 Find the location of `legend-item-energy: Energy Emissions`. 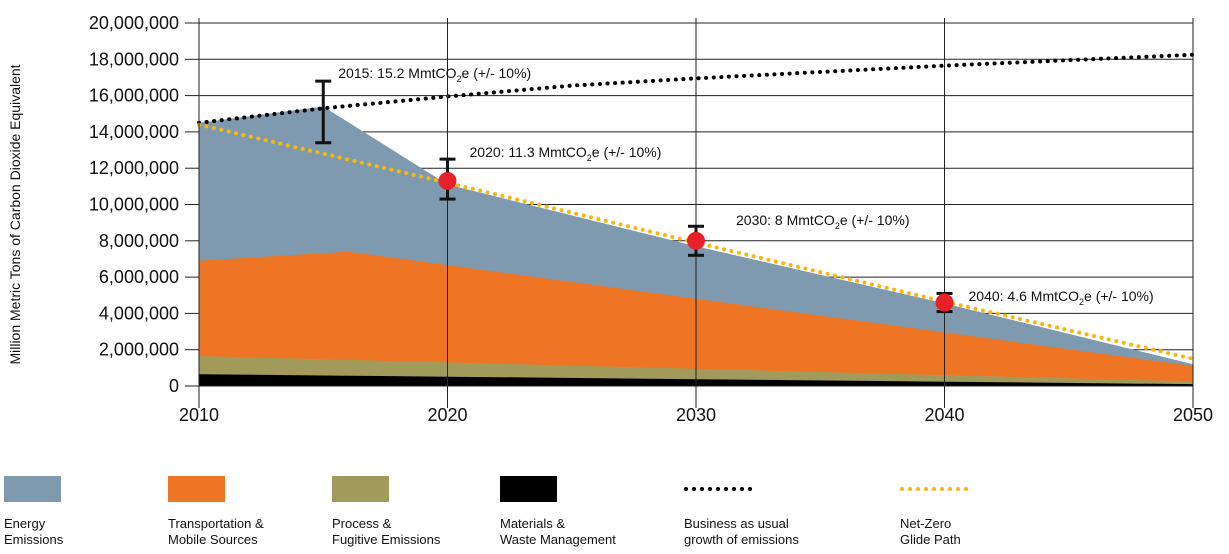

legend-item-energy: Energy Emissions is located at coordinates (89, 512).